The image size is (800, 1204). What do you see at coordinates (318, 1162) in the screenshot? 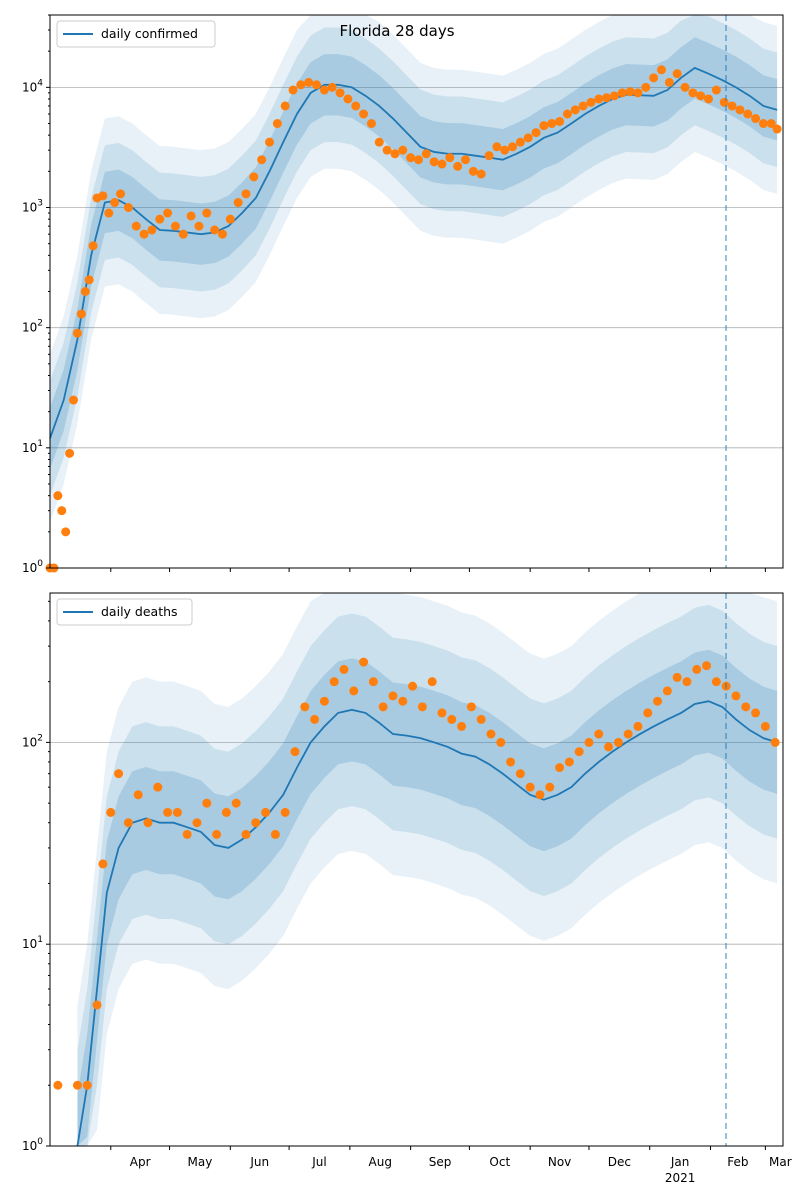
I see `x-tick-label: Jul` at bounding box center [318, 1162].